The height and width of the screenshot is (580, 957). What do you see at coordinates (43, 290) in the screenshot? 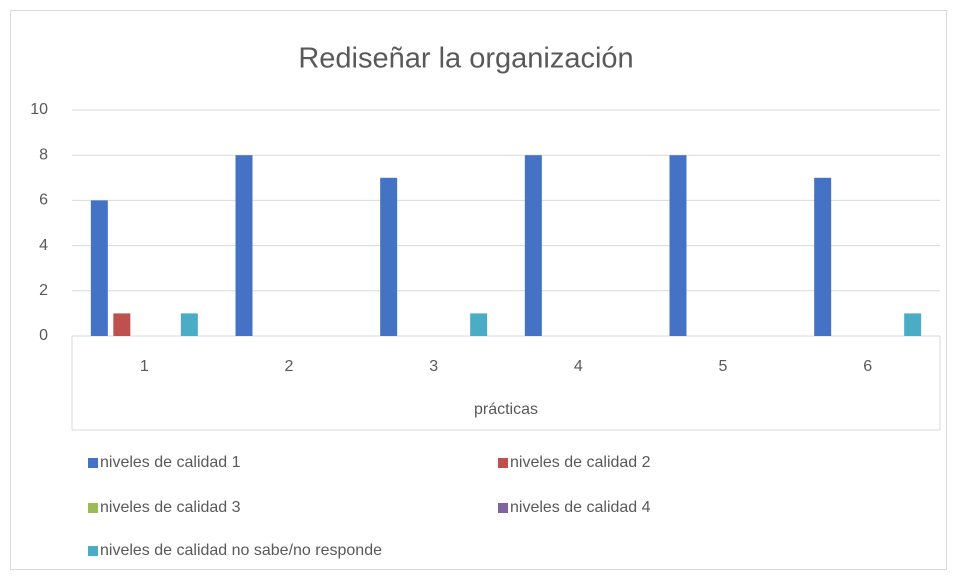
I see `y-tick-label: 2` at bounding box center [43, 290].